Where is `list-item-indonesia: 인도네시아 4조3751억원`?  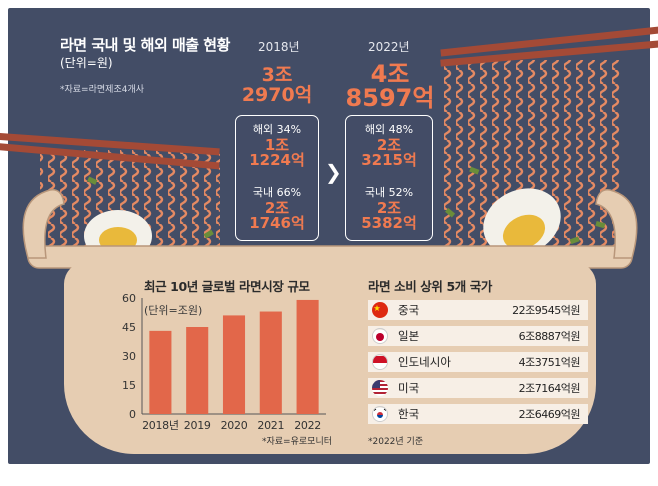 list-item-indonesia: 인도네시아 4조3751억원 is located at coordinates (478, 362).